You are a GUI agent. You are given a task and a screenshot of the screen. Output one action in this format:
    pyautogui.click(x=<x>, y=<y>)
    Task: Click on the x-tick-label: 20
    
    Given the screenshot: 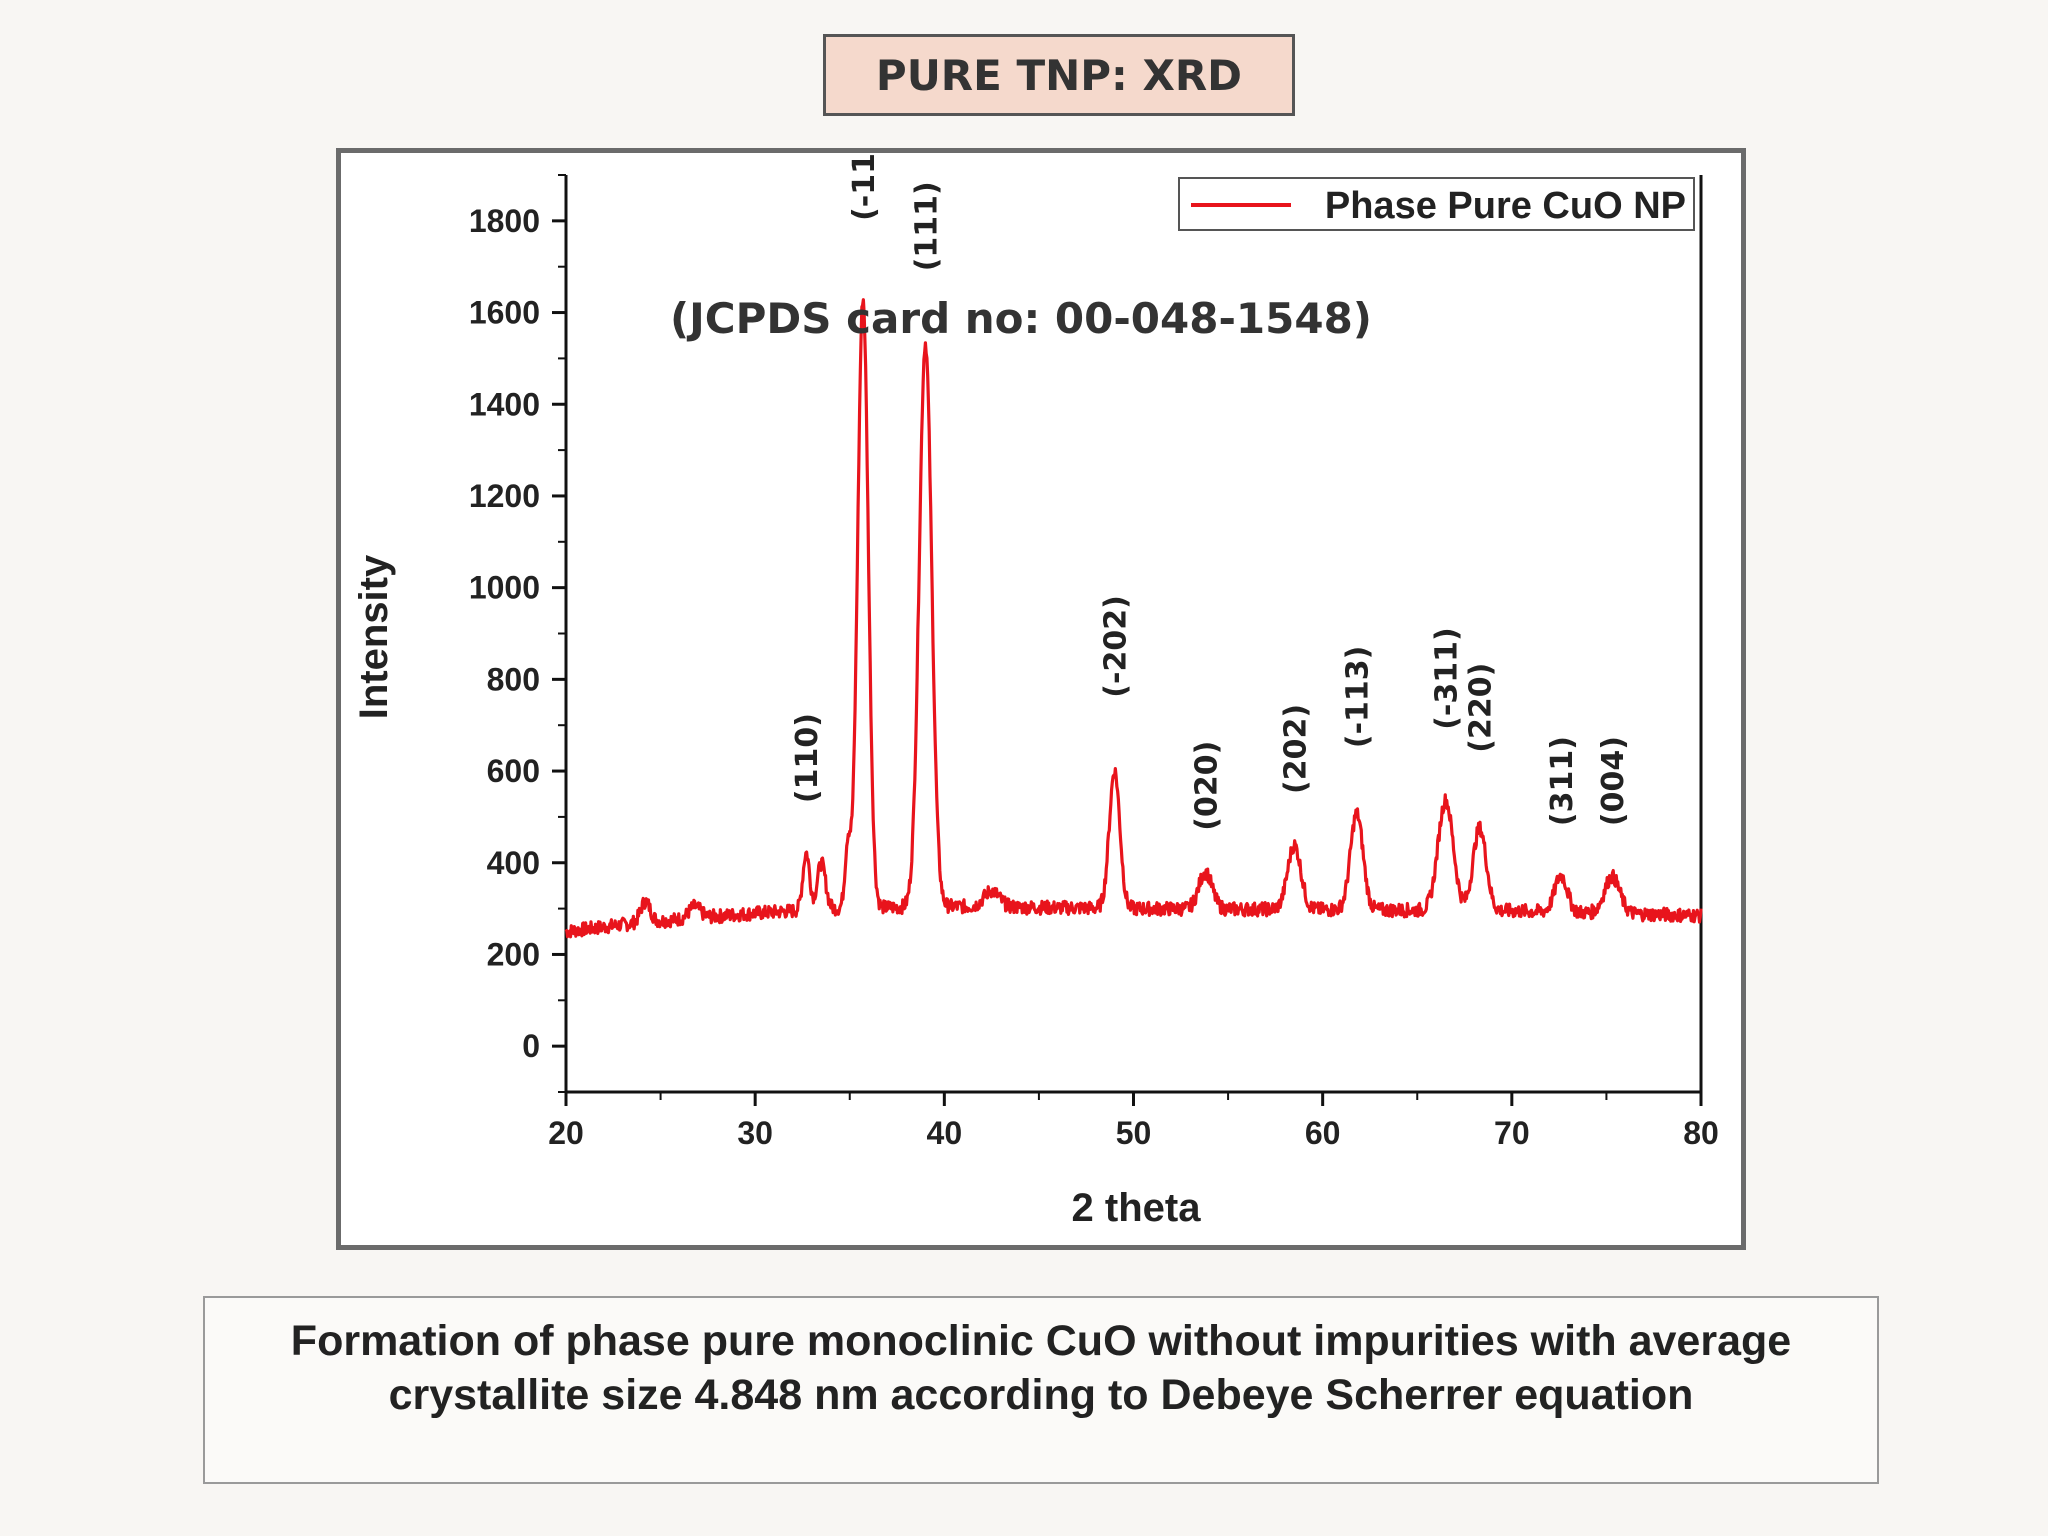 What is the action you would take?
    pyautogui.click(x=566, y=1133)
    